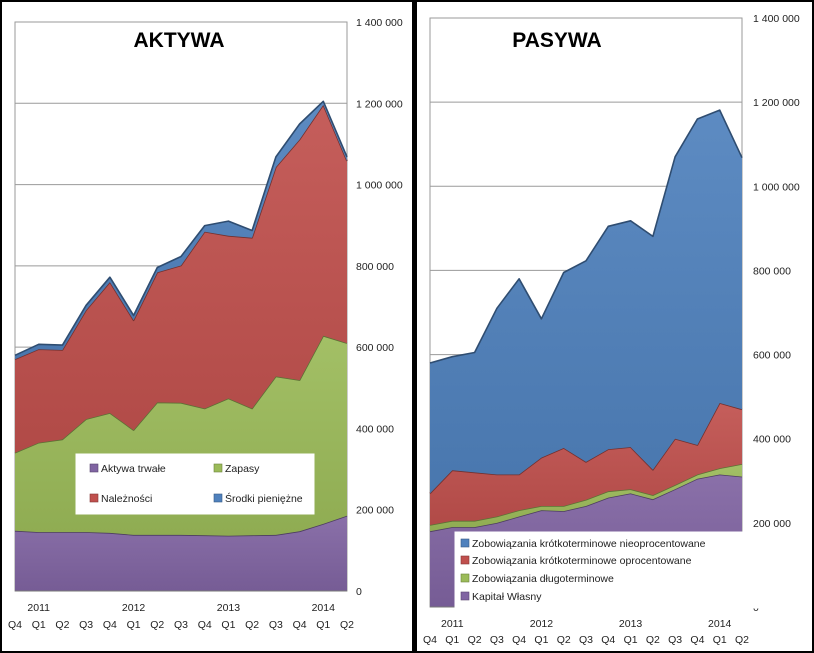  What do you see at coordinates (242, 469) in the screenshot?
I see `legend-entry: Zapasy` at bounding box center [242, 469].